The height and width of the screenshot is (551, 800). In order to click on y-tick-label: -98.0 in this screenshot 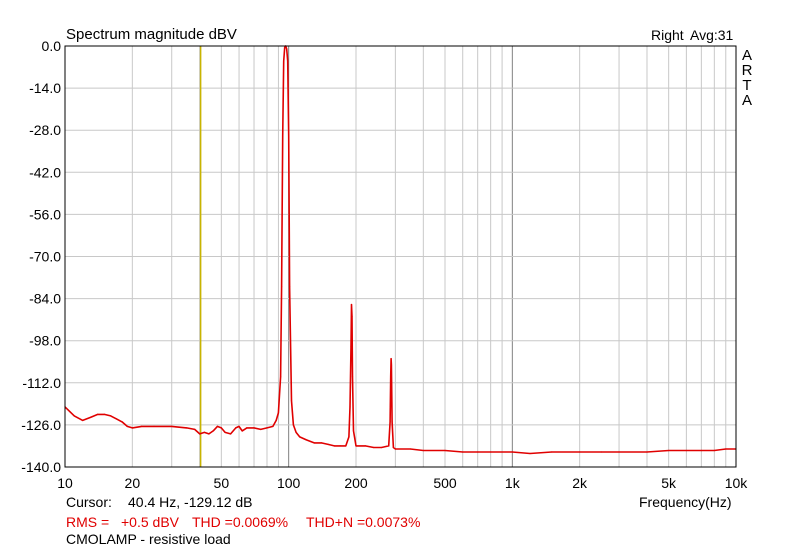, I will do `click(45, 341)`.